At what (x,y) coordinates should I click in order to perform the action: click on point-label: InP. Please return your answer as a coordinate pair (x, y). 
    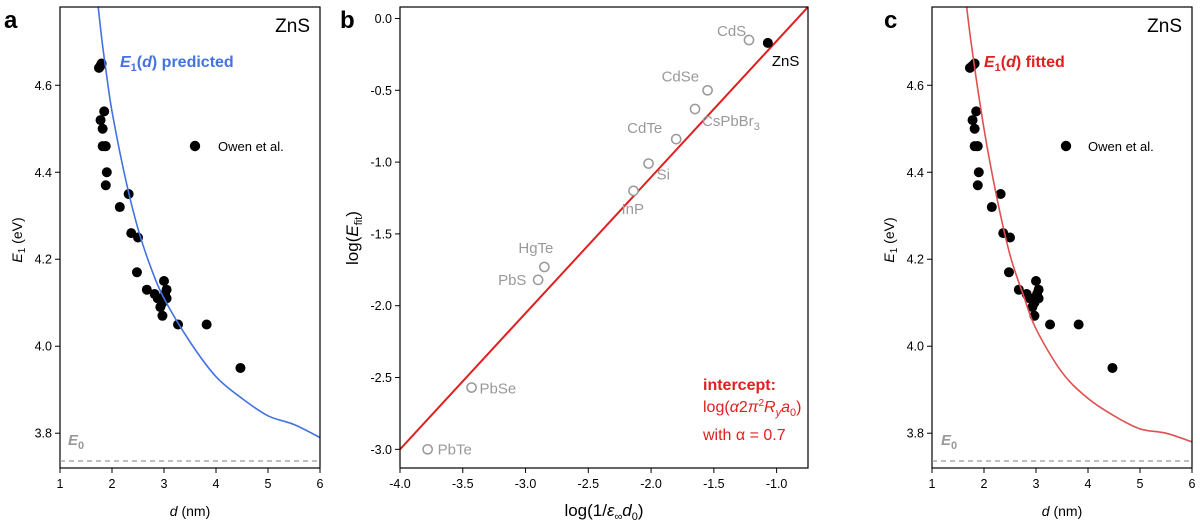
    Looking at the image, I should click on (633, 209).